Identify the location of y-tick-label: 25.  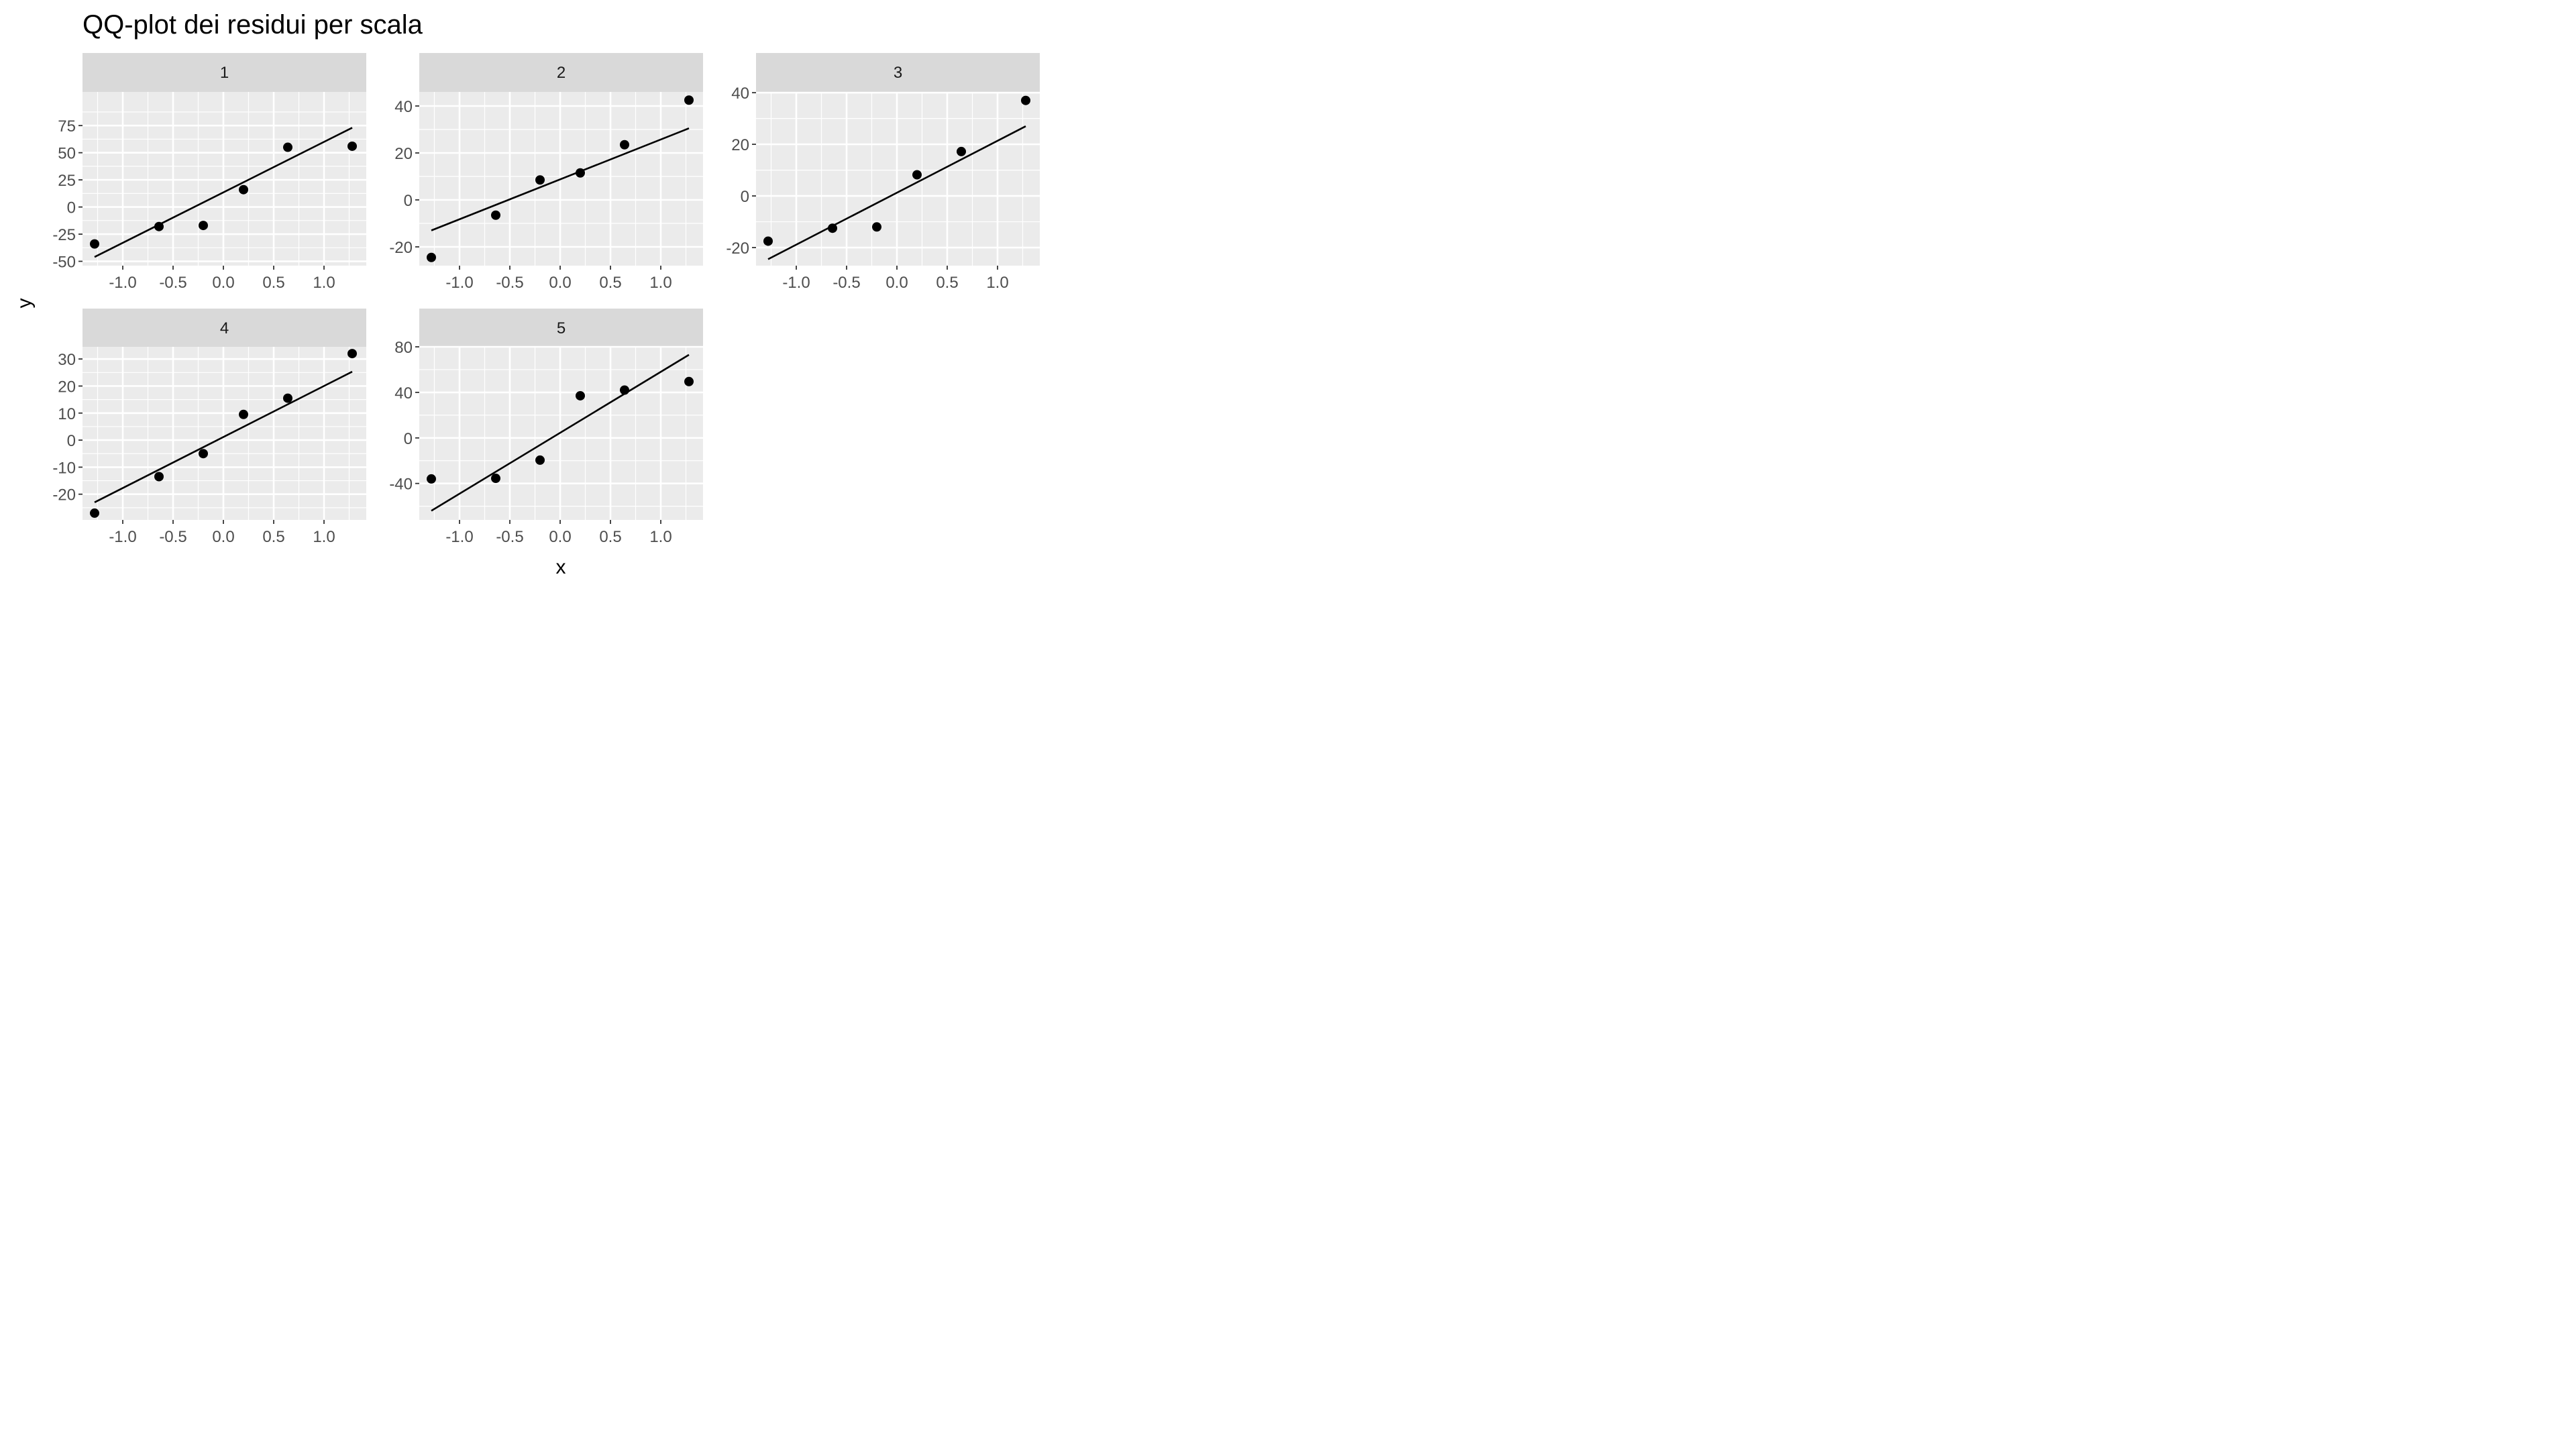
(67, 181).